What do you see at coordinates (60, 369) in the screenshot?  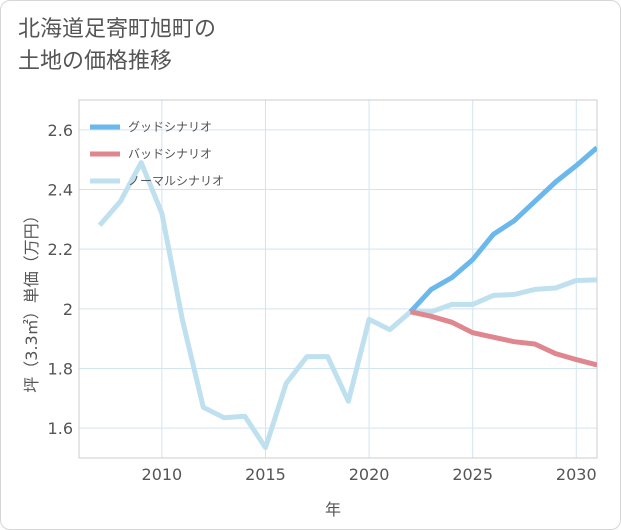 I see `y-tick-label: 1.8` at bounding box center [60, 369].